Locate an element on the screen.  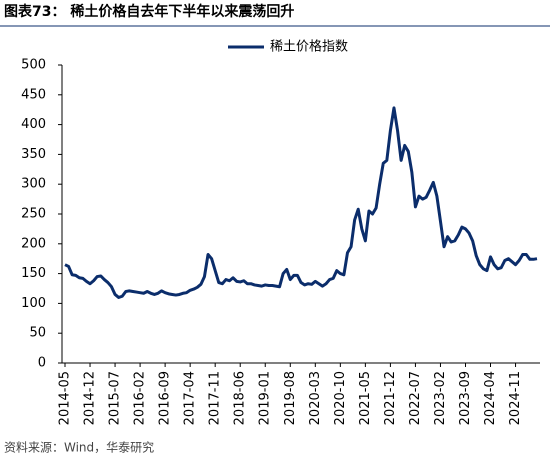
y-tick-label: 50 is located at coordinates (37, 333).